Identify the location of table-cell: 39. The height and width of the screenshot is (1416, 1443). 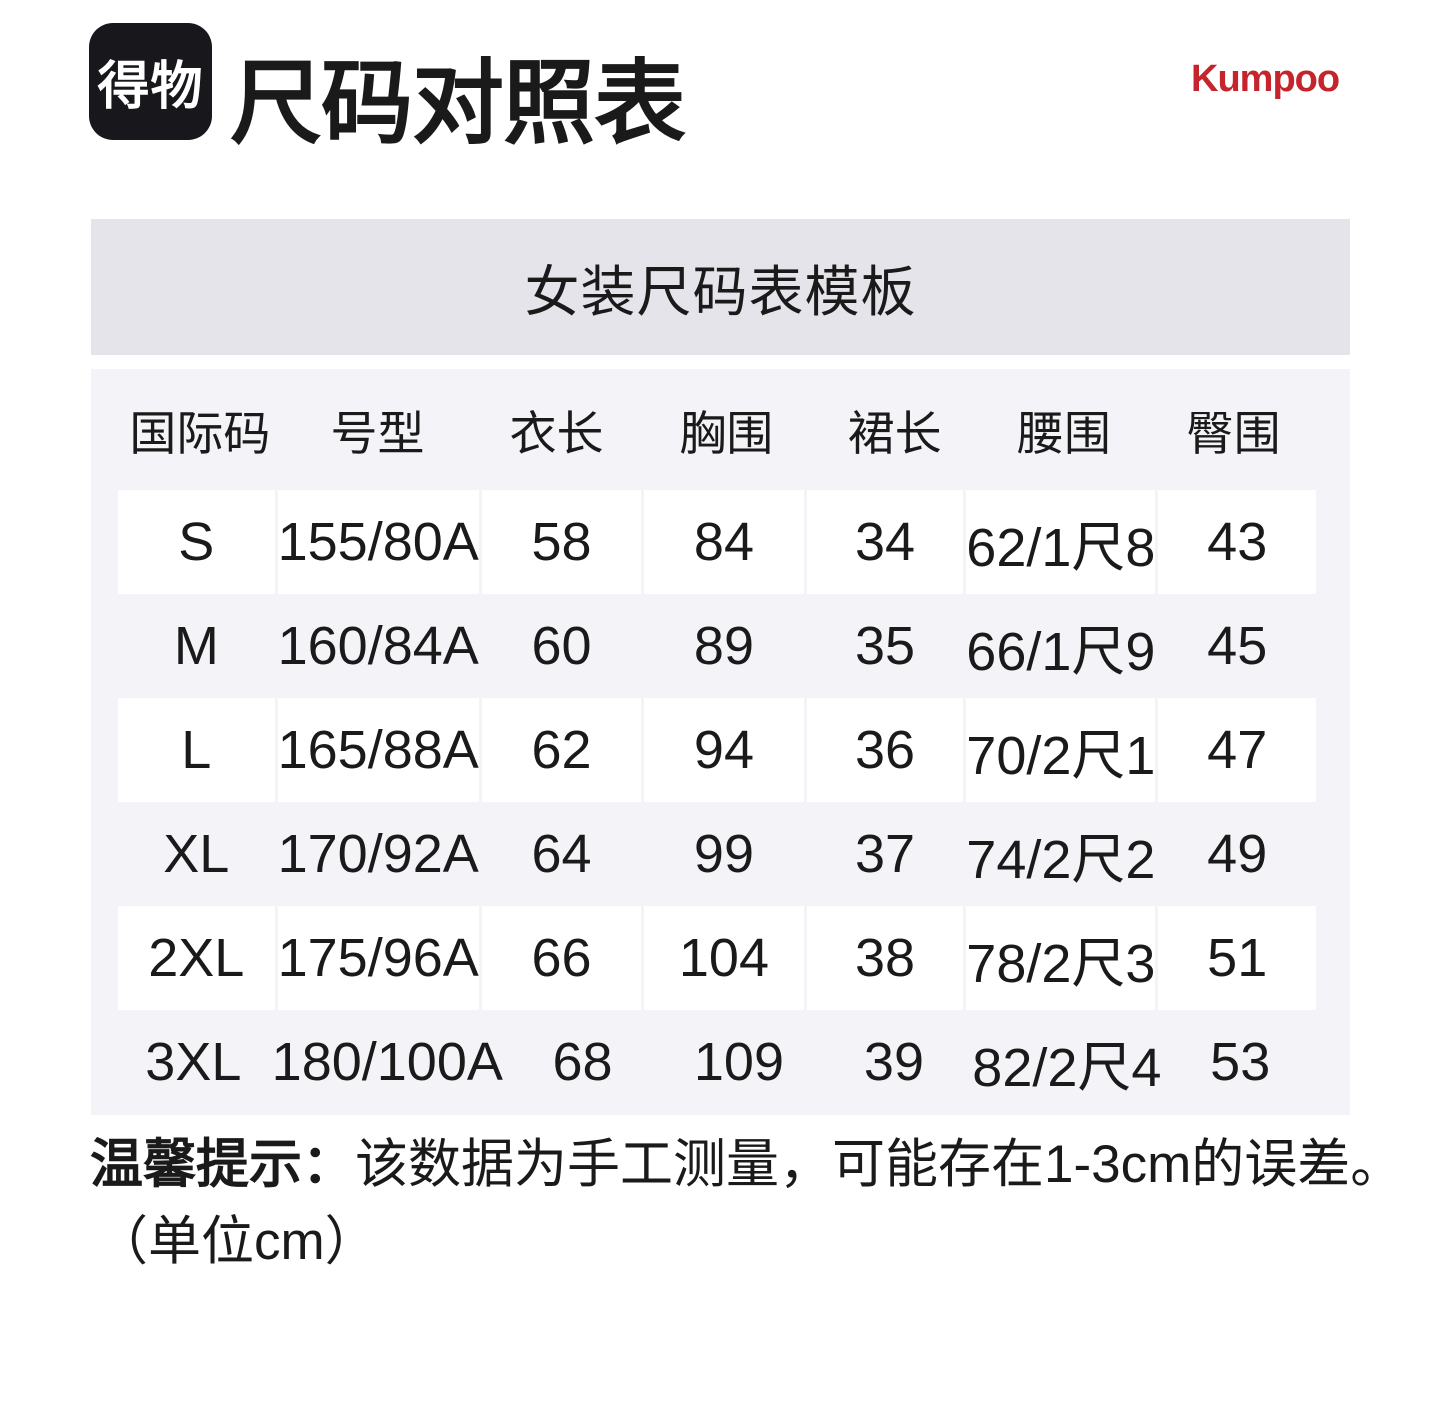
(893, 1062).